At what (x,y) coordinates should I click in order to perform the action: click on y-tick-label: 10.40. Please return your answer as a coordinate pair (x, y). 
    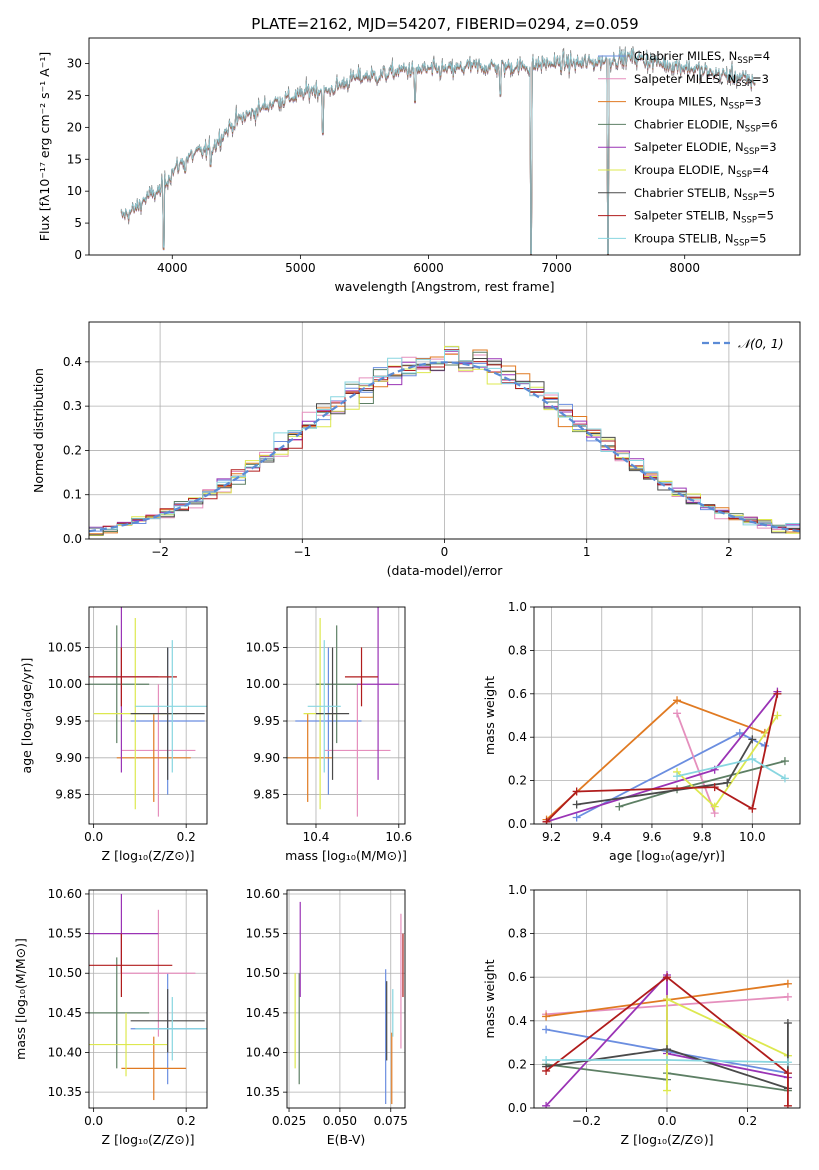
    Looking at the image, I should click on (65, 1053).